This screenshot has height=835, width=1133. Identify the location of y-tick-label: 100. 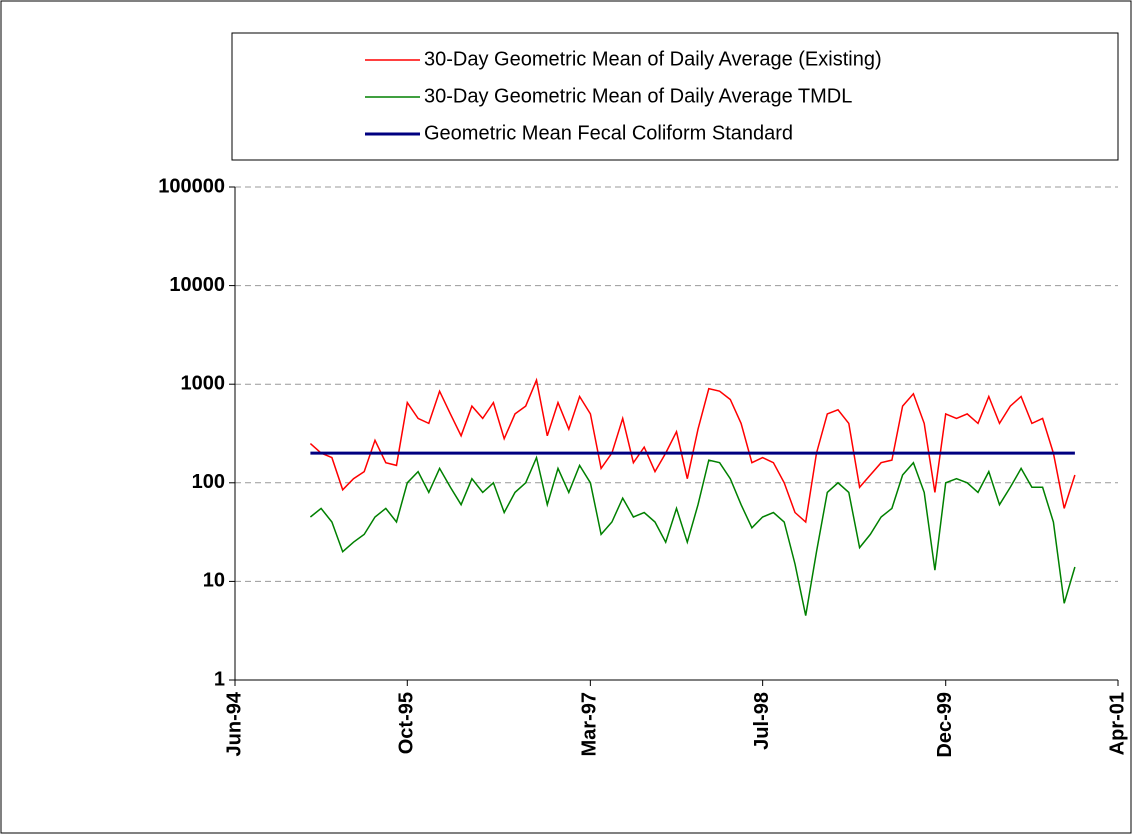
(208, 482).